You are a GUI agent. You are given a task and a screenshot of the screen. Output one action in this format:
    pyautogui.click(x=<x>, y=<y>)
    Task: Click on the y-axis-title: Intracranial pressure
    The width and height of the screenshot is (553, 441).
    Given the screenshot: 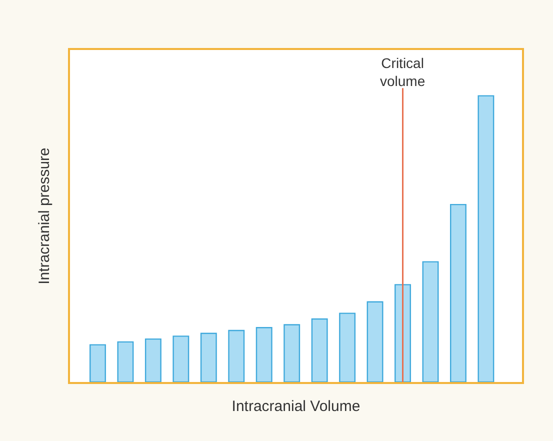 What is the action you would take?
    pyautogui.click(x=44, y=216)
    